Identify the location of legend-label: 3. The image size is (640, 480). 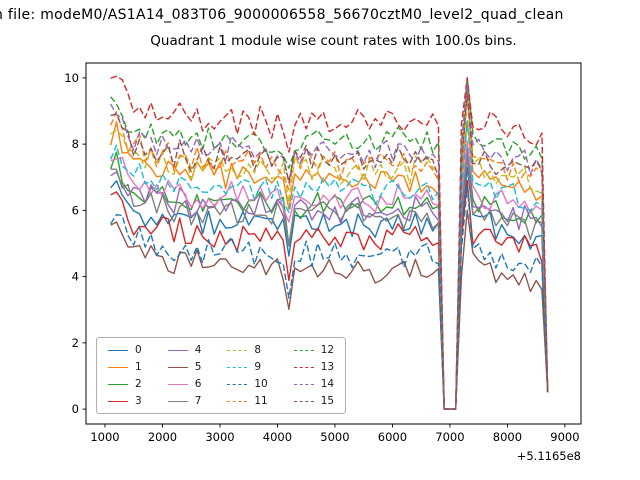
(138, 401).